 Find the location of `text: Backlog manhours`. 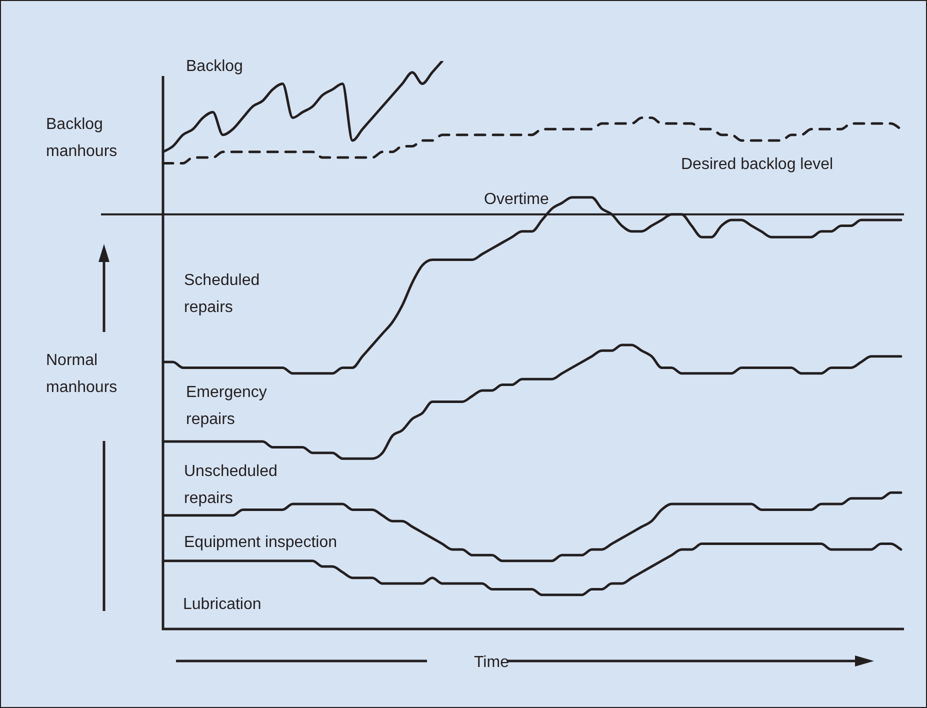

text: Backlog manhours is located at coordinates (82, 138).